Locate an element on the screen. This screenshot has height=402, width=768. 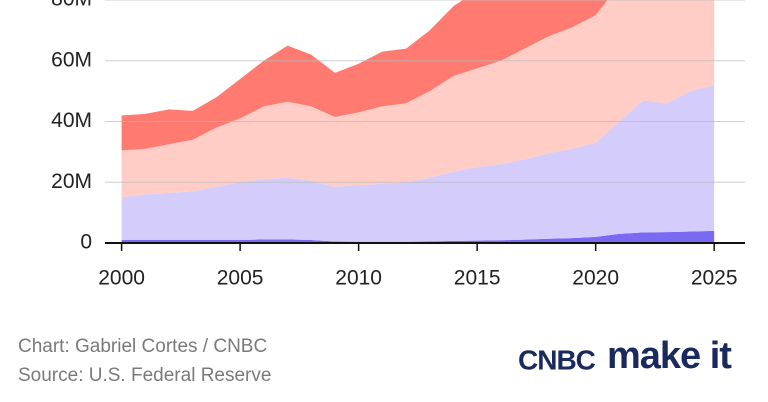
x-tick-label: 2025 is located at coordinates (714, 278).